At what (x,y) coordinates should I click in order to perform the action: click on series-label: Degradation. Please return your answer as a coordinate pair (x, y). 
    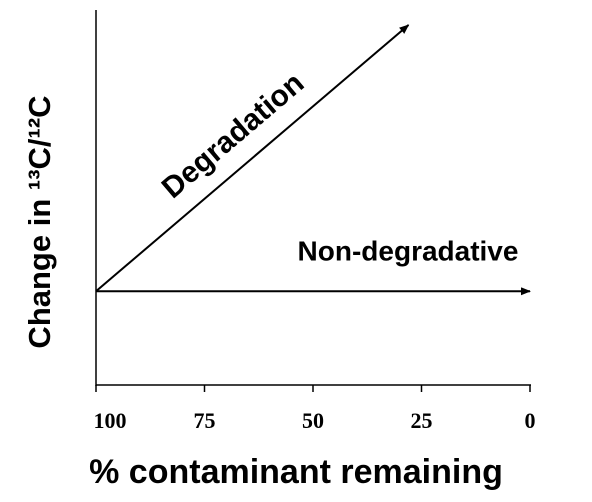
    Looking at the image, I should click on (233, 135).